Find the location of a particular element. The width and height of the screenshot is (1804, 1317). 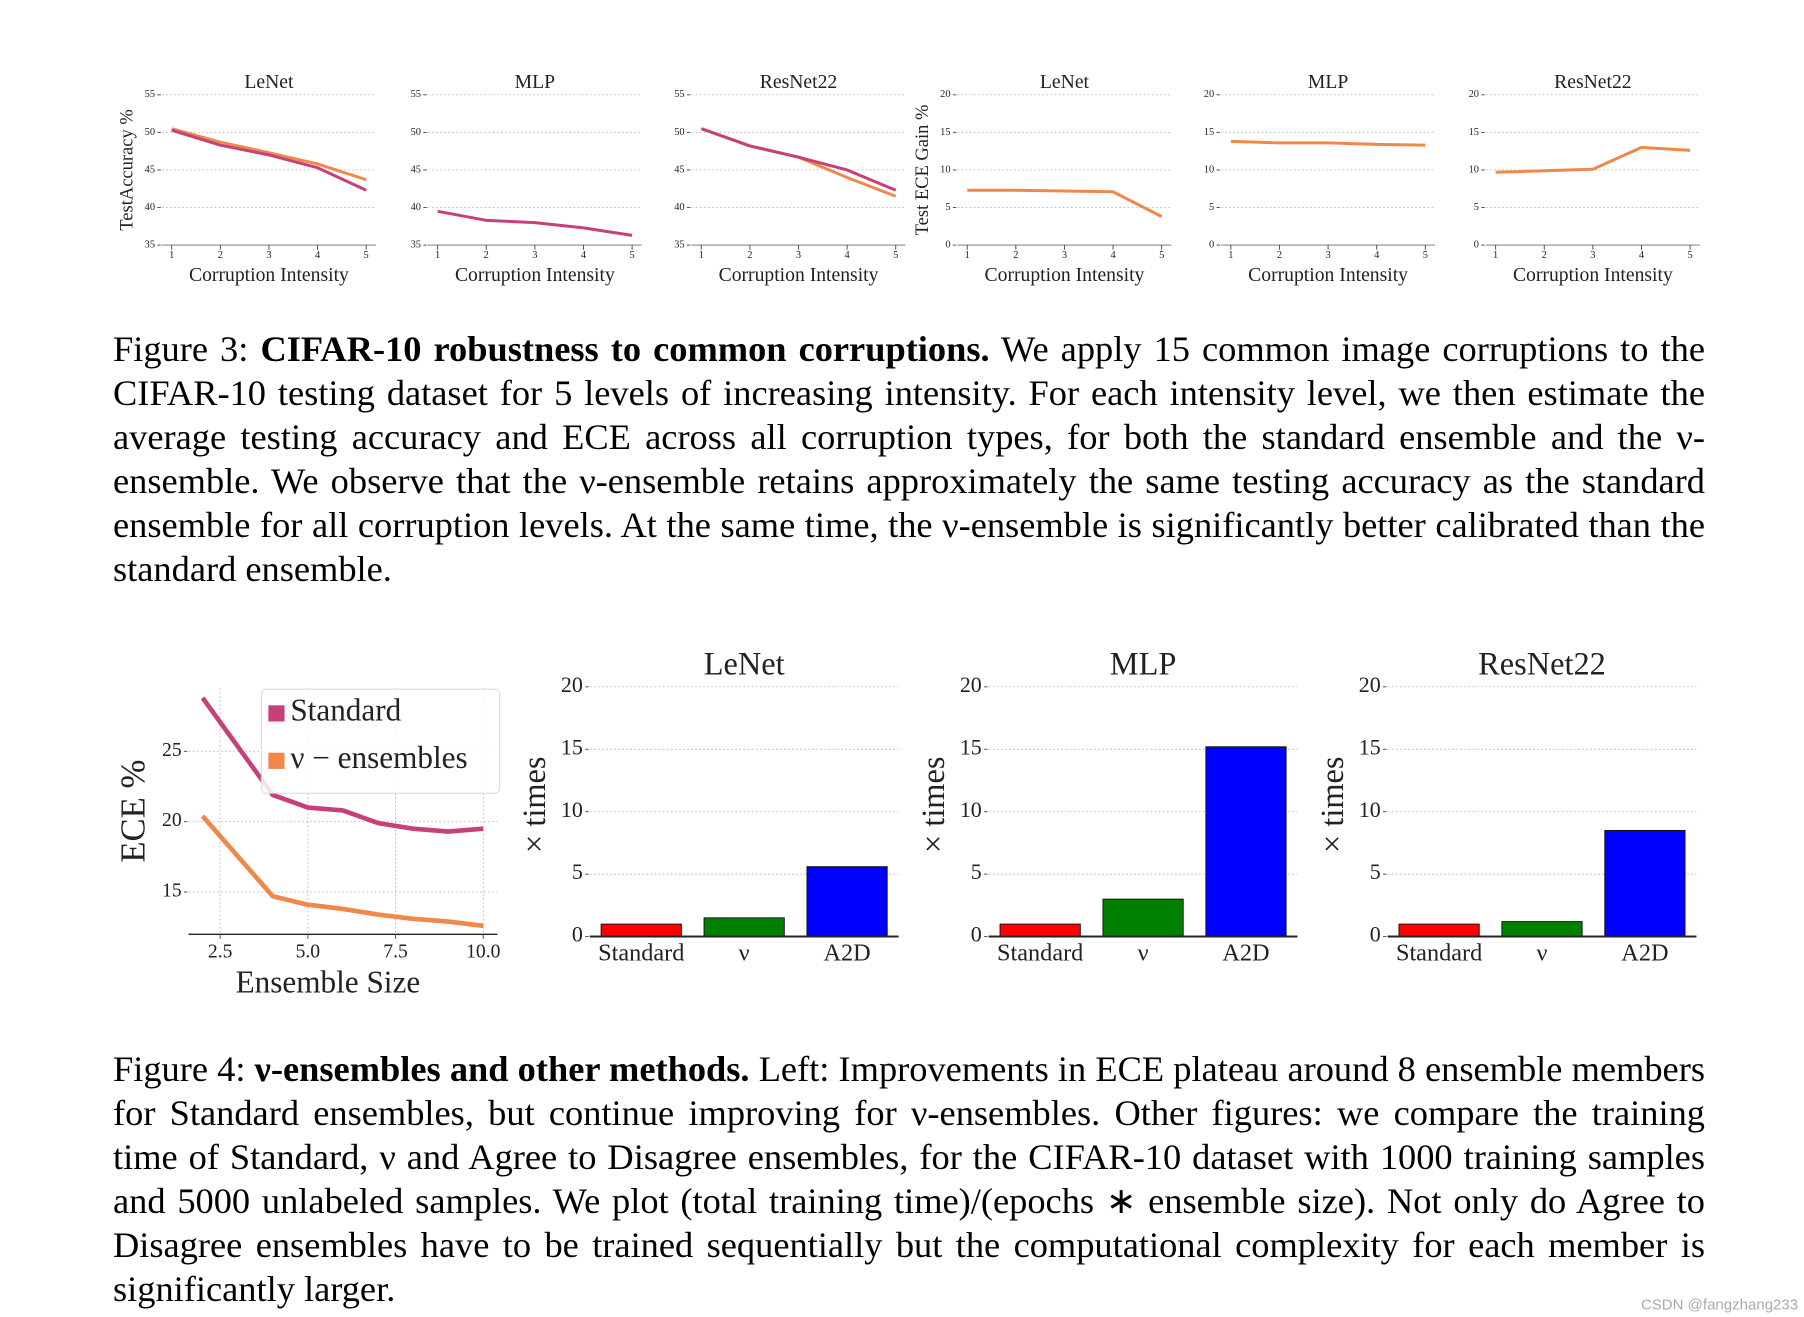

x-tick-label: Standard is located at coordinates (1439, 953).